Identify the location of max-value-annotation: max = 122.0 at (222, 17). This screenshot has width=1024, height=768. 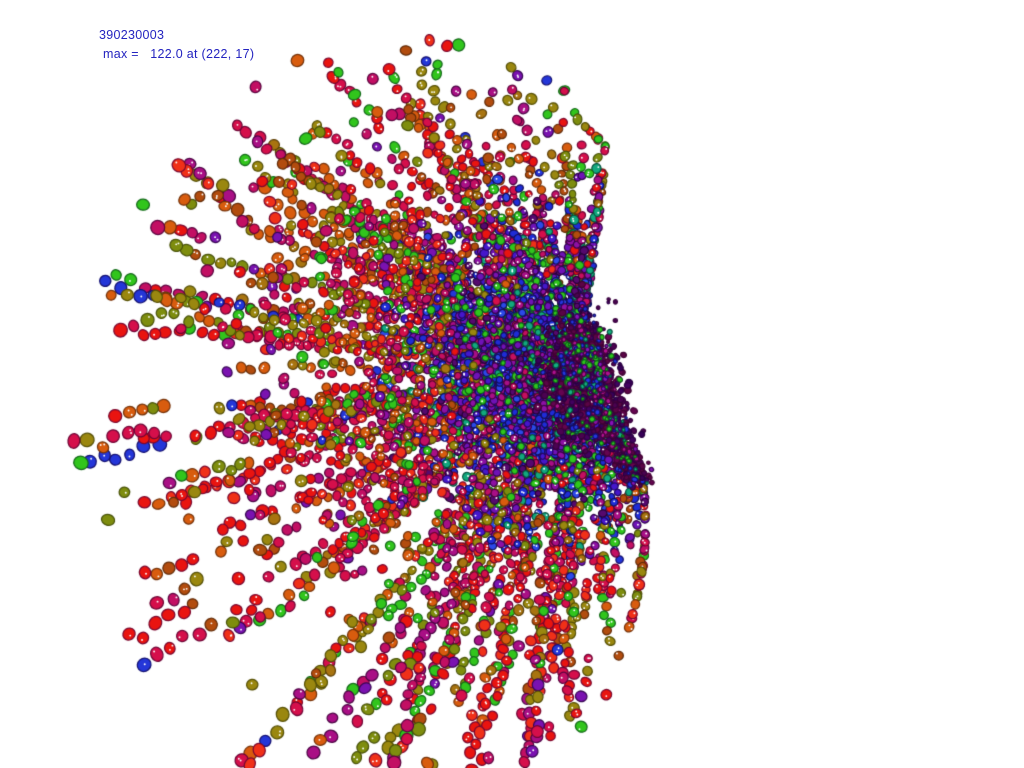
(179, 54).